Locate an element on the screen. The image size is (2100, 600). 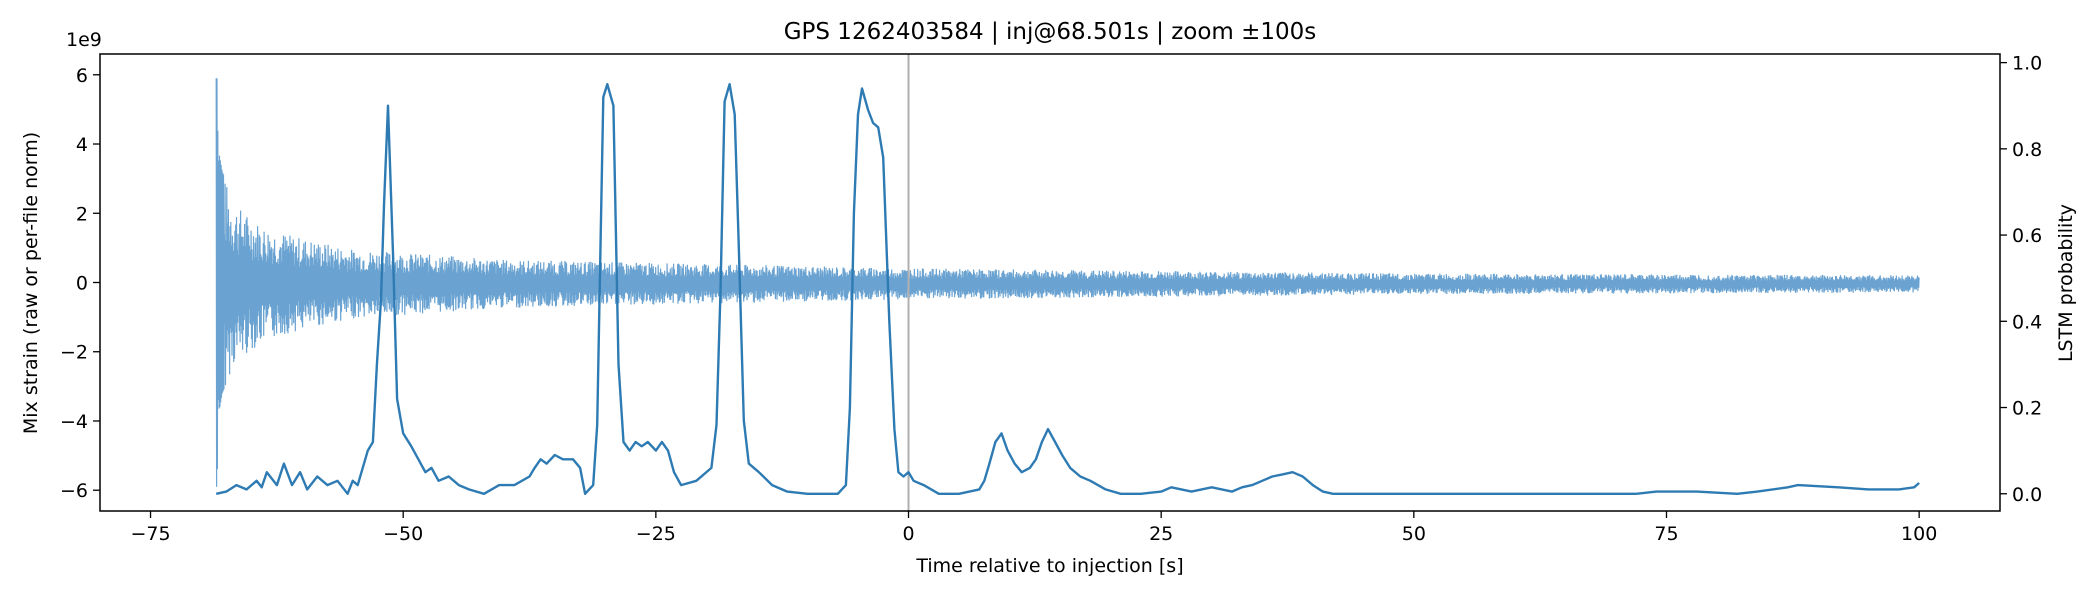
x-tick-label: 25 is located at coordinates (1161, 534).